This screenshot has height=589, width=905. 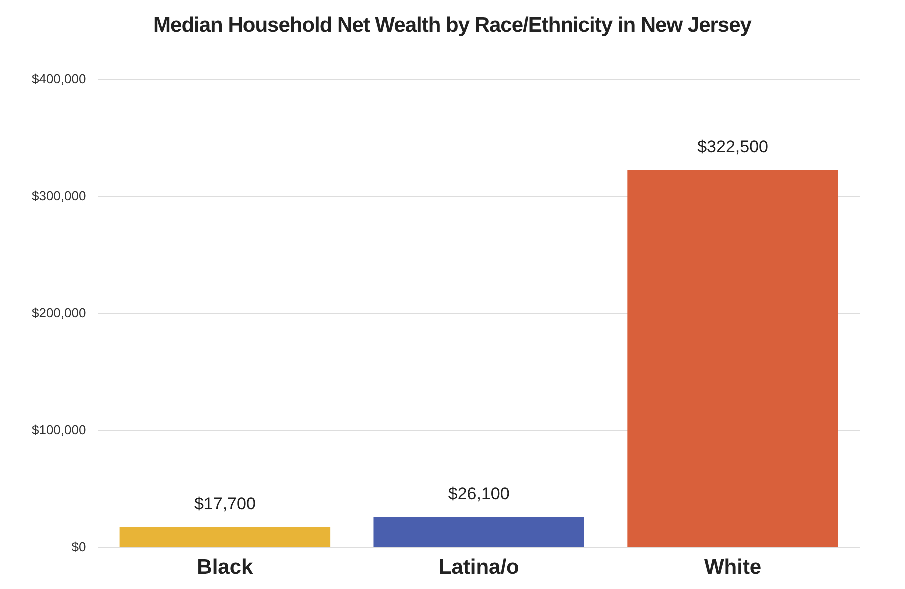 What do you see at coordinates (79, 546) in the screenshot?
I see `y-tick-label: $0` at bounding box center [79, 546].